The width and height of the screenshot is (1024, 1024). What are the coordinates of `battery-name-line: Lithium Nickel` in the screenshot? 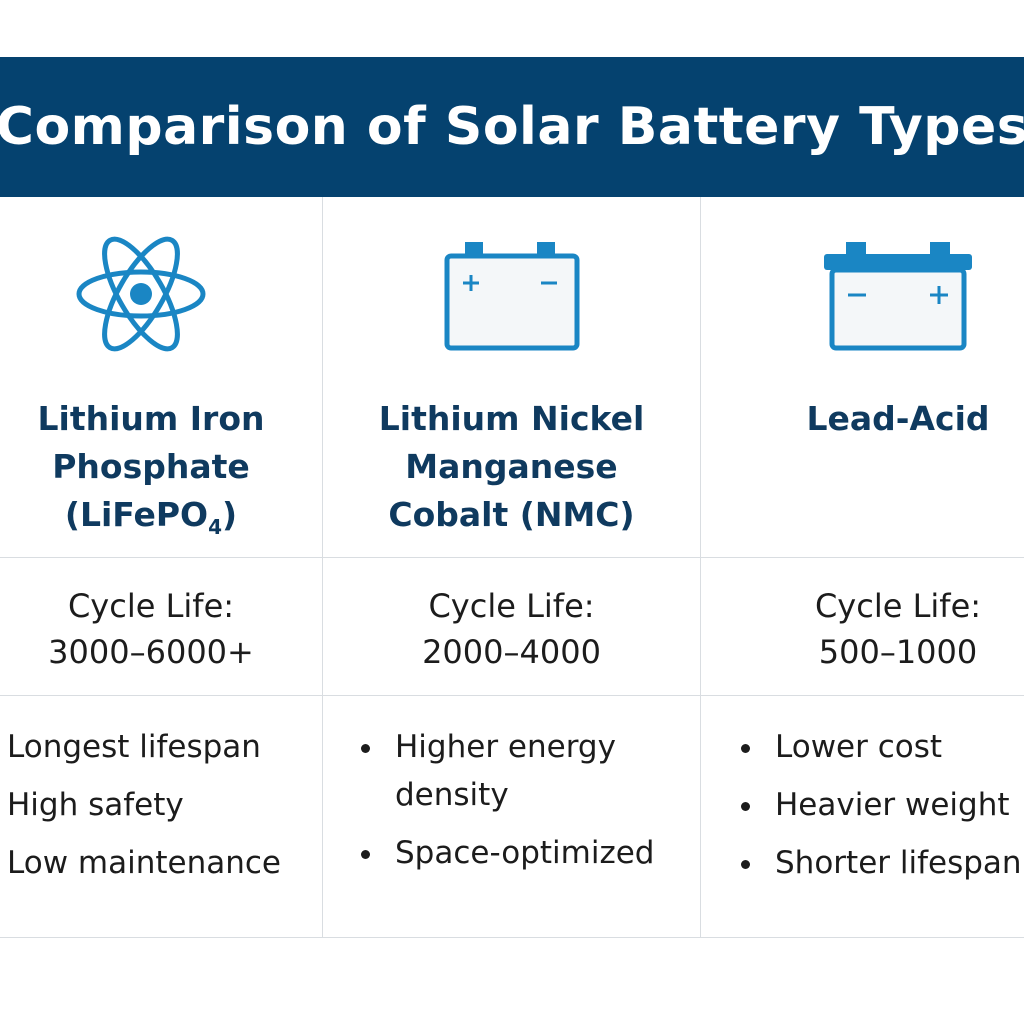 It's located at (511, 418).